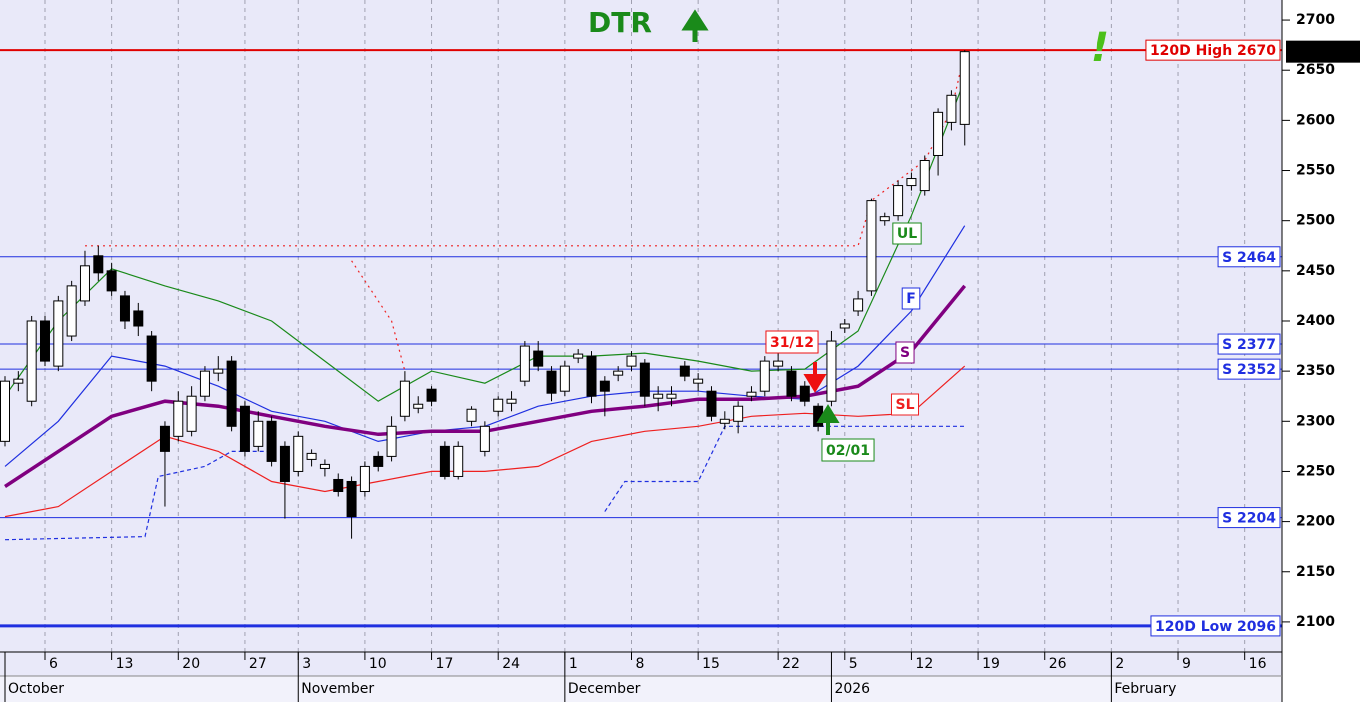 The image size is (1360, 702). I want to click on x-tick-label: 10, so click(378, 664).